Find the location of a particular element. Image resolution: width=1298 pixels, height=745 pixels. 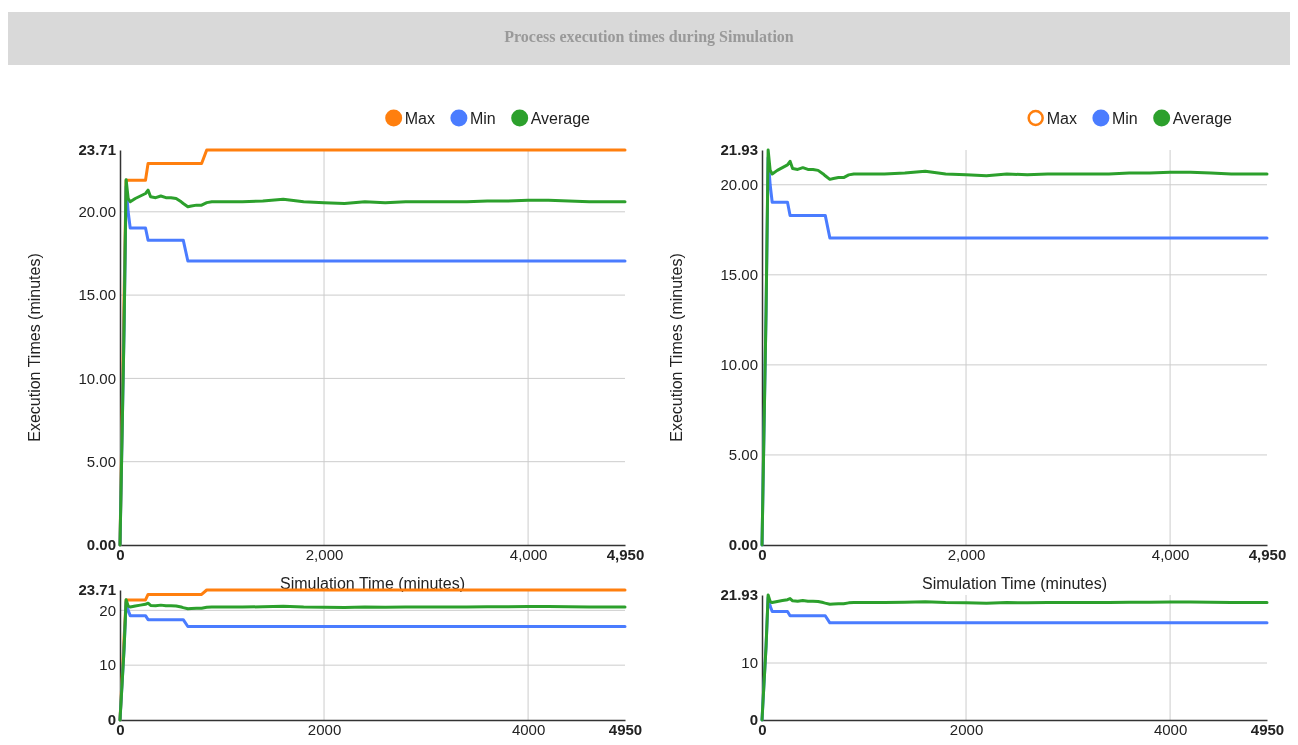

chart-title: Process execution times during Simulation is located at coordinates (649, 37).